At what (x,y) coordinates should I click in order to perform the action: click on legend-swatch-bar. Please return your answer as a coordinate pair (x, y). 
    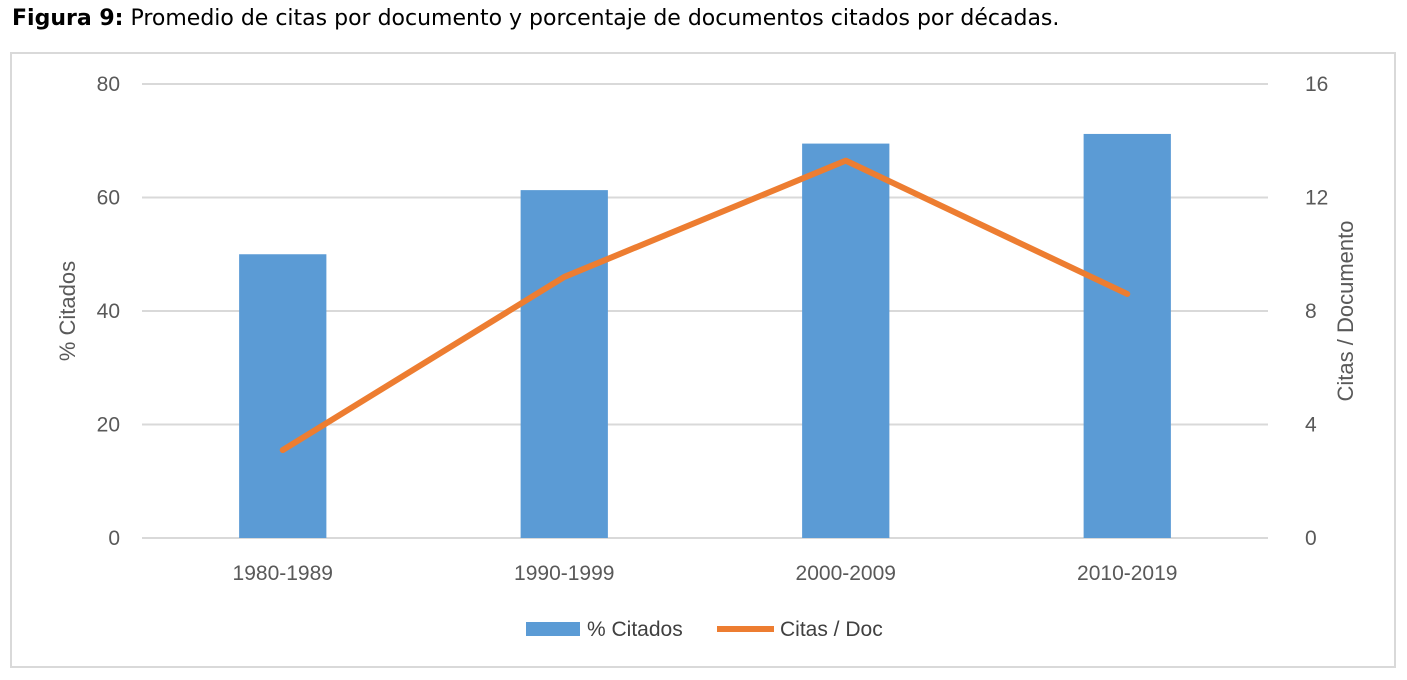
    Looking at the image, I should click on (553, 629).